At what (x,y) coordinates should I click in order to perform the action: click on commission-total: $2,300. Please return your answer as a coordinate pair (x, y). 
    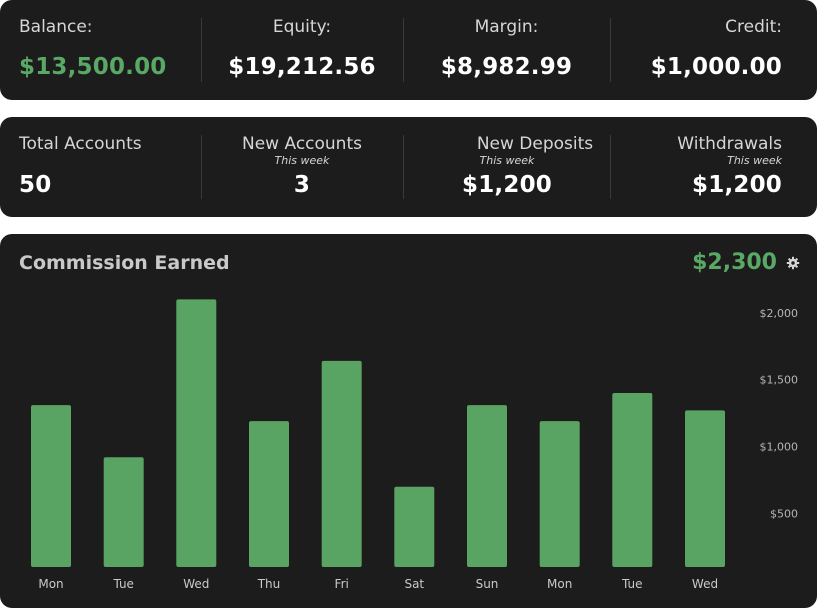
    Looking at the image, I should click on (734, 262).